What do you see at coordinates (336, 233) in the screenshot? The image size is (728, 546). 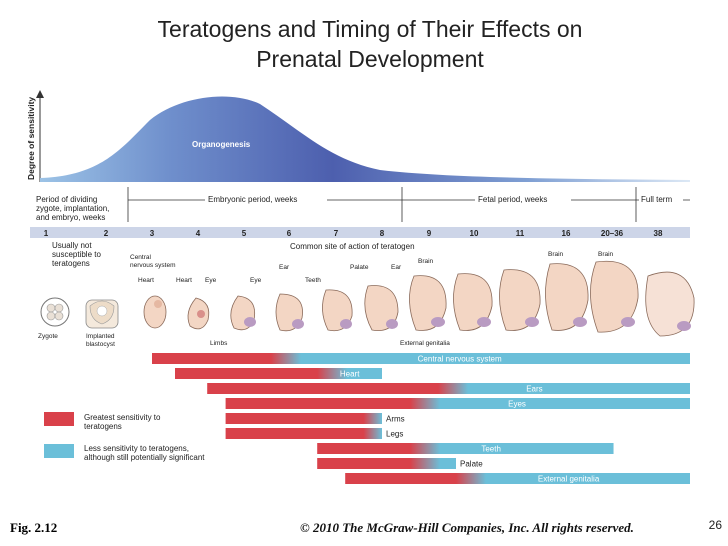 I see `week-label: 7` at bounding box center [336, 233].